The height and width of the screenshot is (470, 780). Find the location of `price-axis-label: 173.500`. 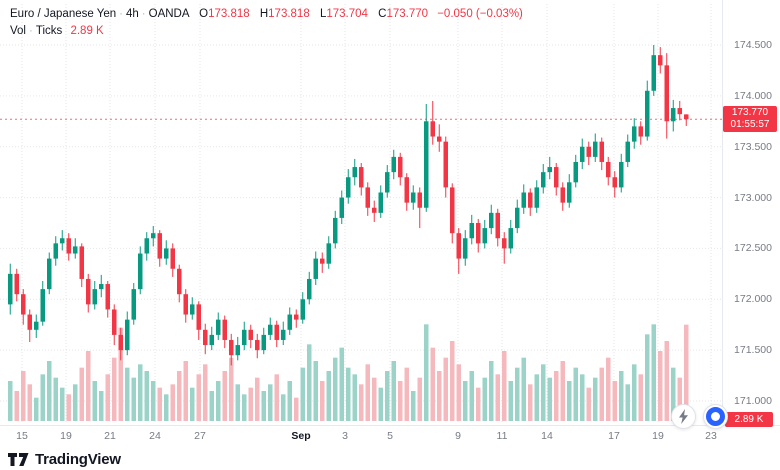

price-axis-label: 173.500 is located at coordinates (753, 146).